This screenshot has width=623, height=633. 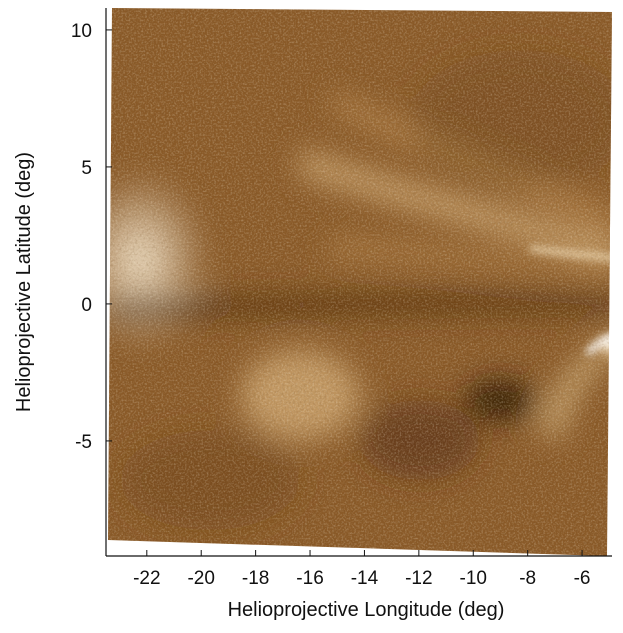 I want to click on x-tick-label: -10, so click(x=473, y=578).